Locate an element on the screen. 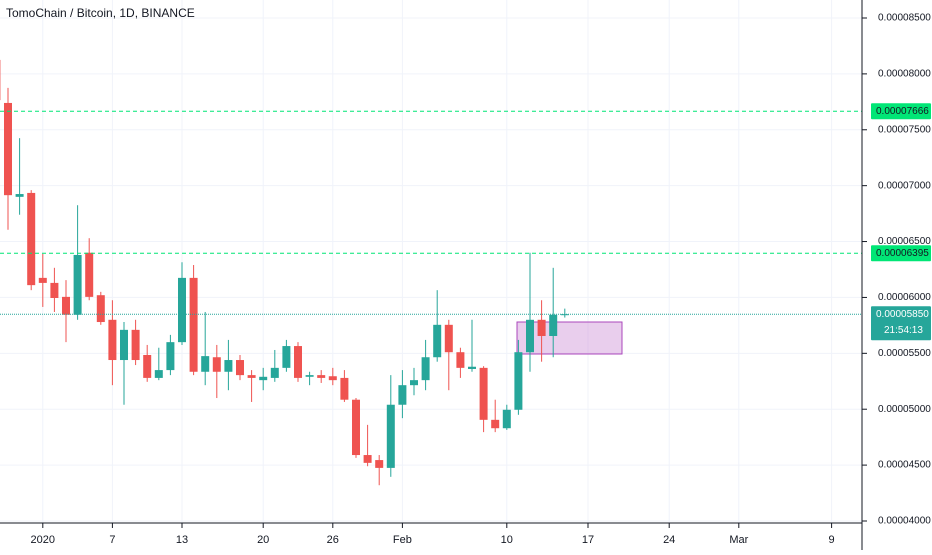 The height and width of the screenshot is (555, 932). x-tick-label: 2020 is located at coordinates (43, 540).